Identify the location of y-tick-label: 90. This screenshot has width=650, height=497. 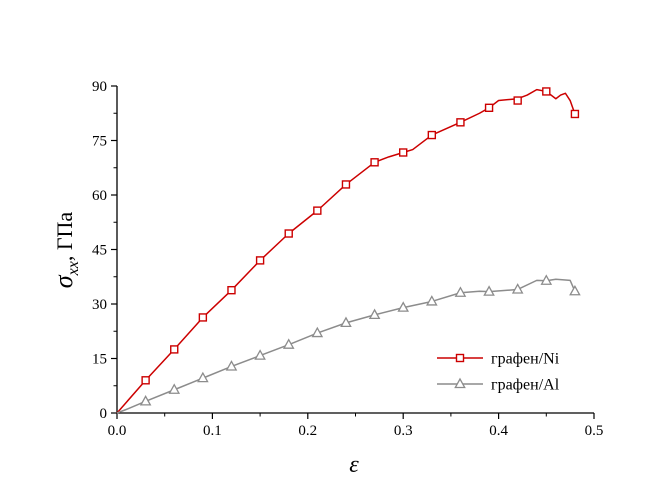
(99, 87).